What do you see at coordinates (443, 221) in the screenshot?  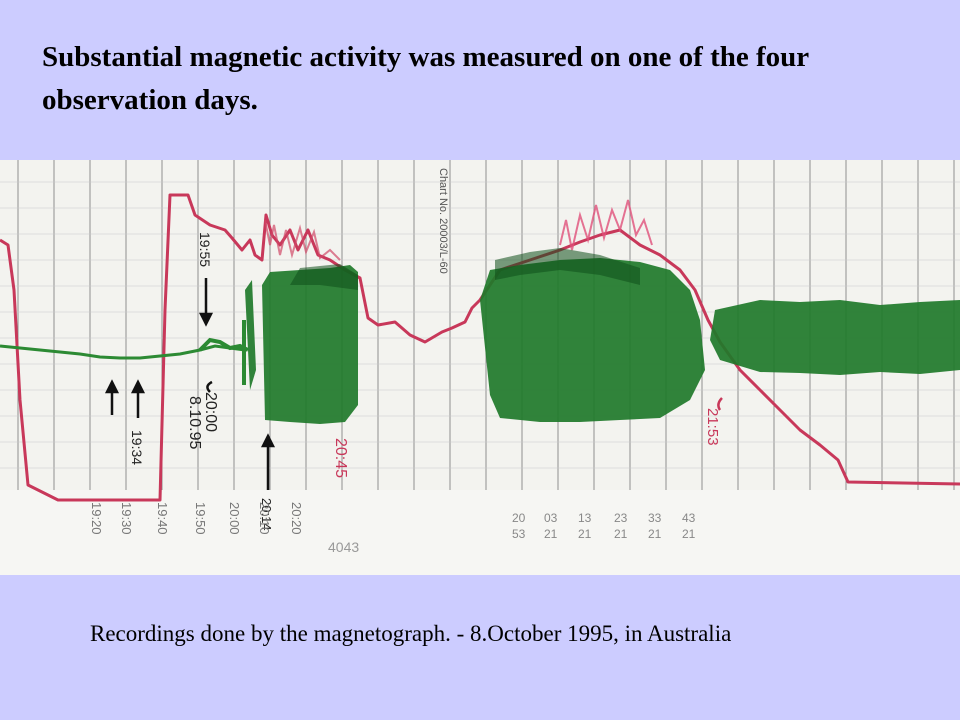 I see `annotation-chart-no: Chart No. 20003/L-60` at bounding box center [443, 221].